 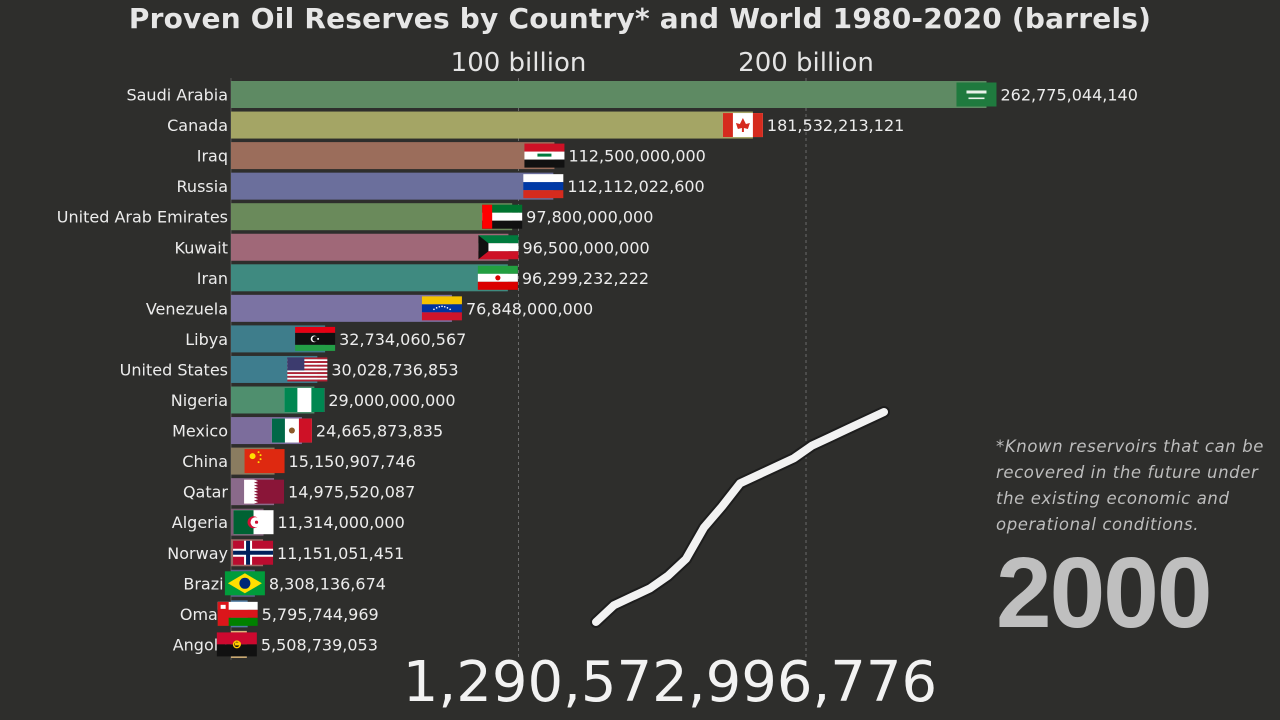 What do you see at coordinates (394, 369) in the screenshot?
I see `value-label: 30,028,736,853` at bounding box center [394, 369].